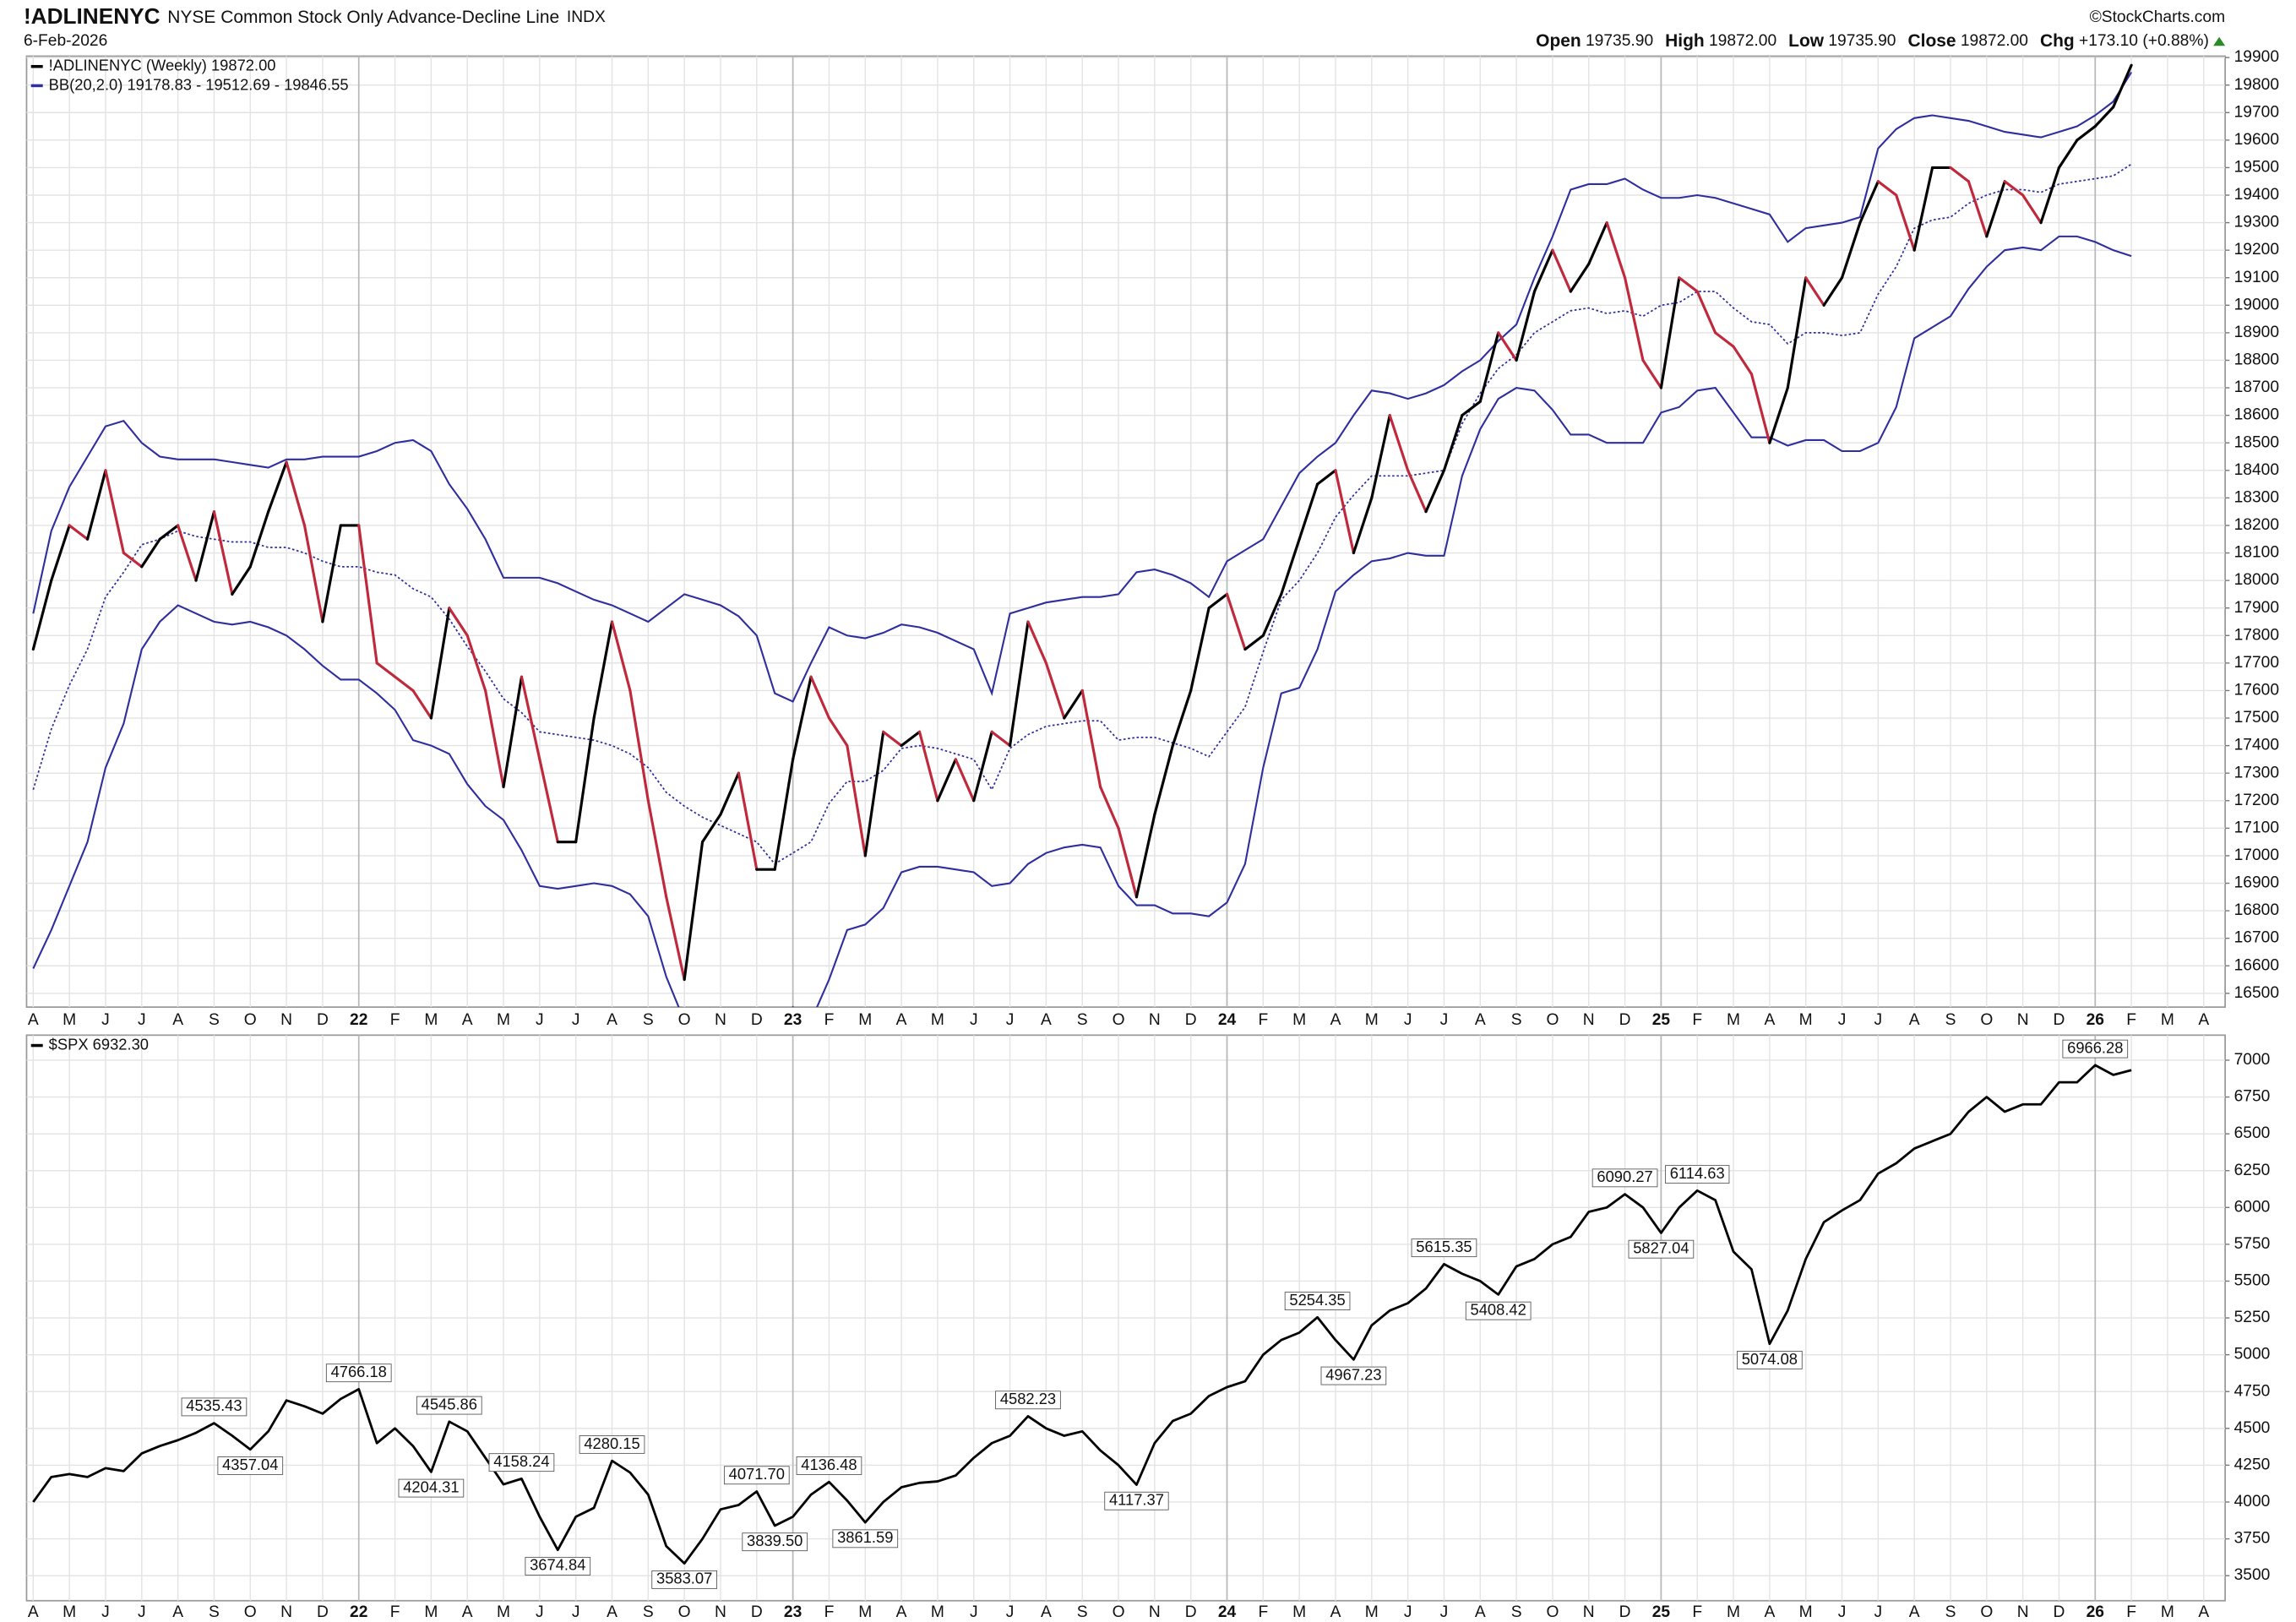 This screenshot has height=1622, width=2296. Describe the element at coordinates (2256, 167) in the screenshot. I see `y-tick-label: 19500` at that location.